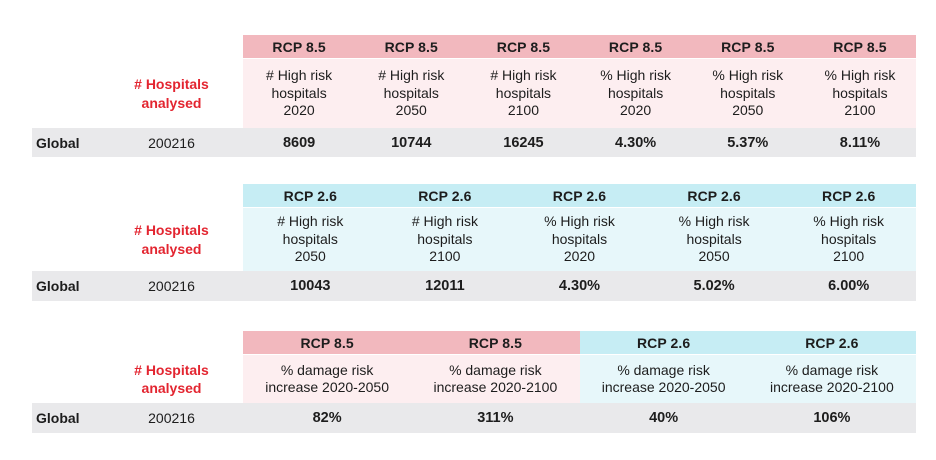 The image size is (936, 460). I want to click on data-value: 12011, so click(445, 286).